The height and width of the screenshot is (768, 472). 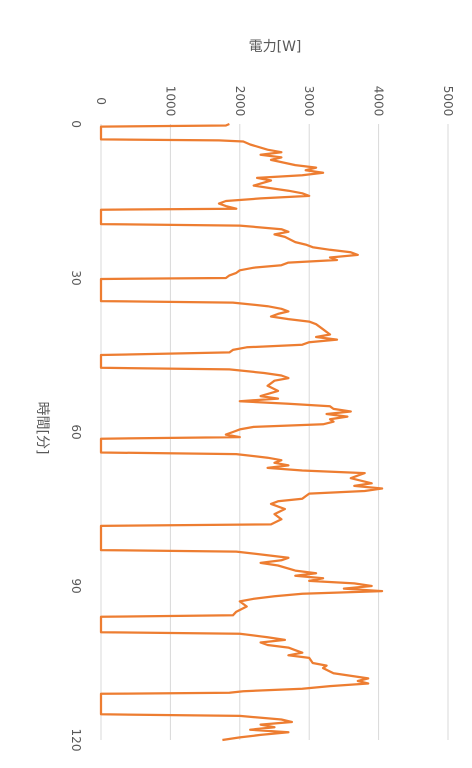 I want to click on y-tick-label: 5000, so click(x=448, y=101).